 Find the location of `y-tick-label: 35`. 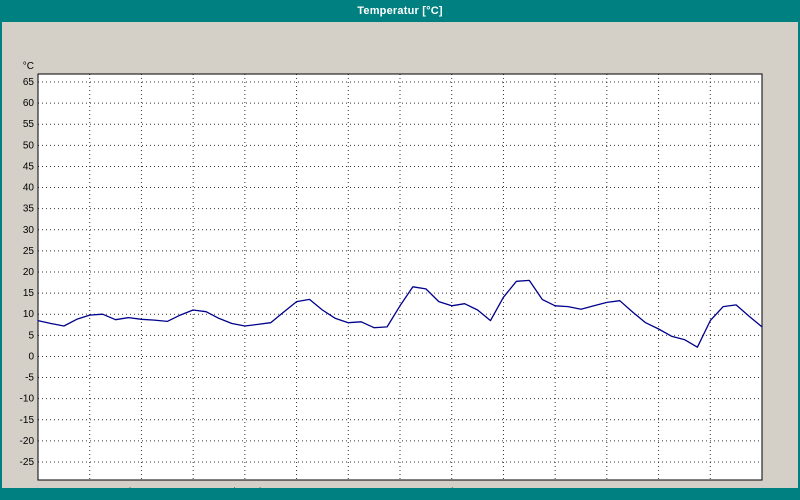

y-tick-label: 35 is located at coordinates (29, 209).